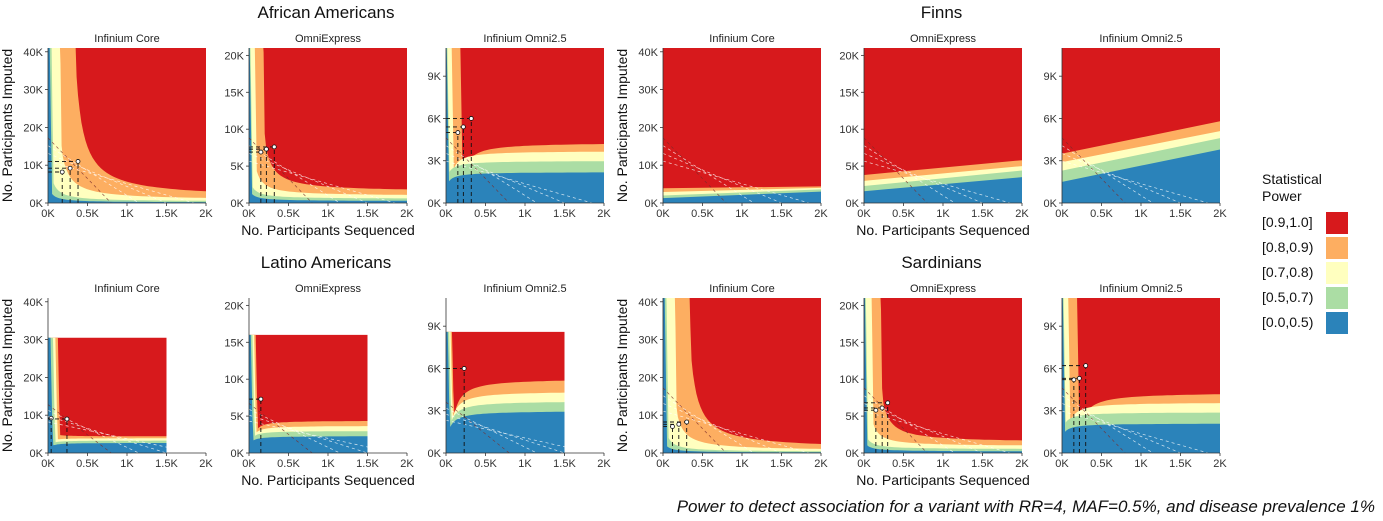 The width and height of the screenshot is (1383, 521). I want to click on group-title-finns: Finns, so click(942, 12).